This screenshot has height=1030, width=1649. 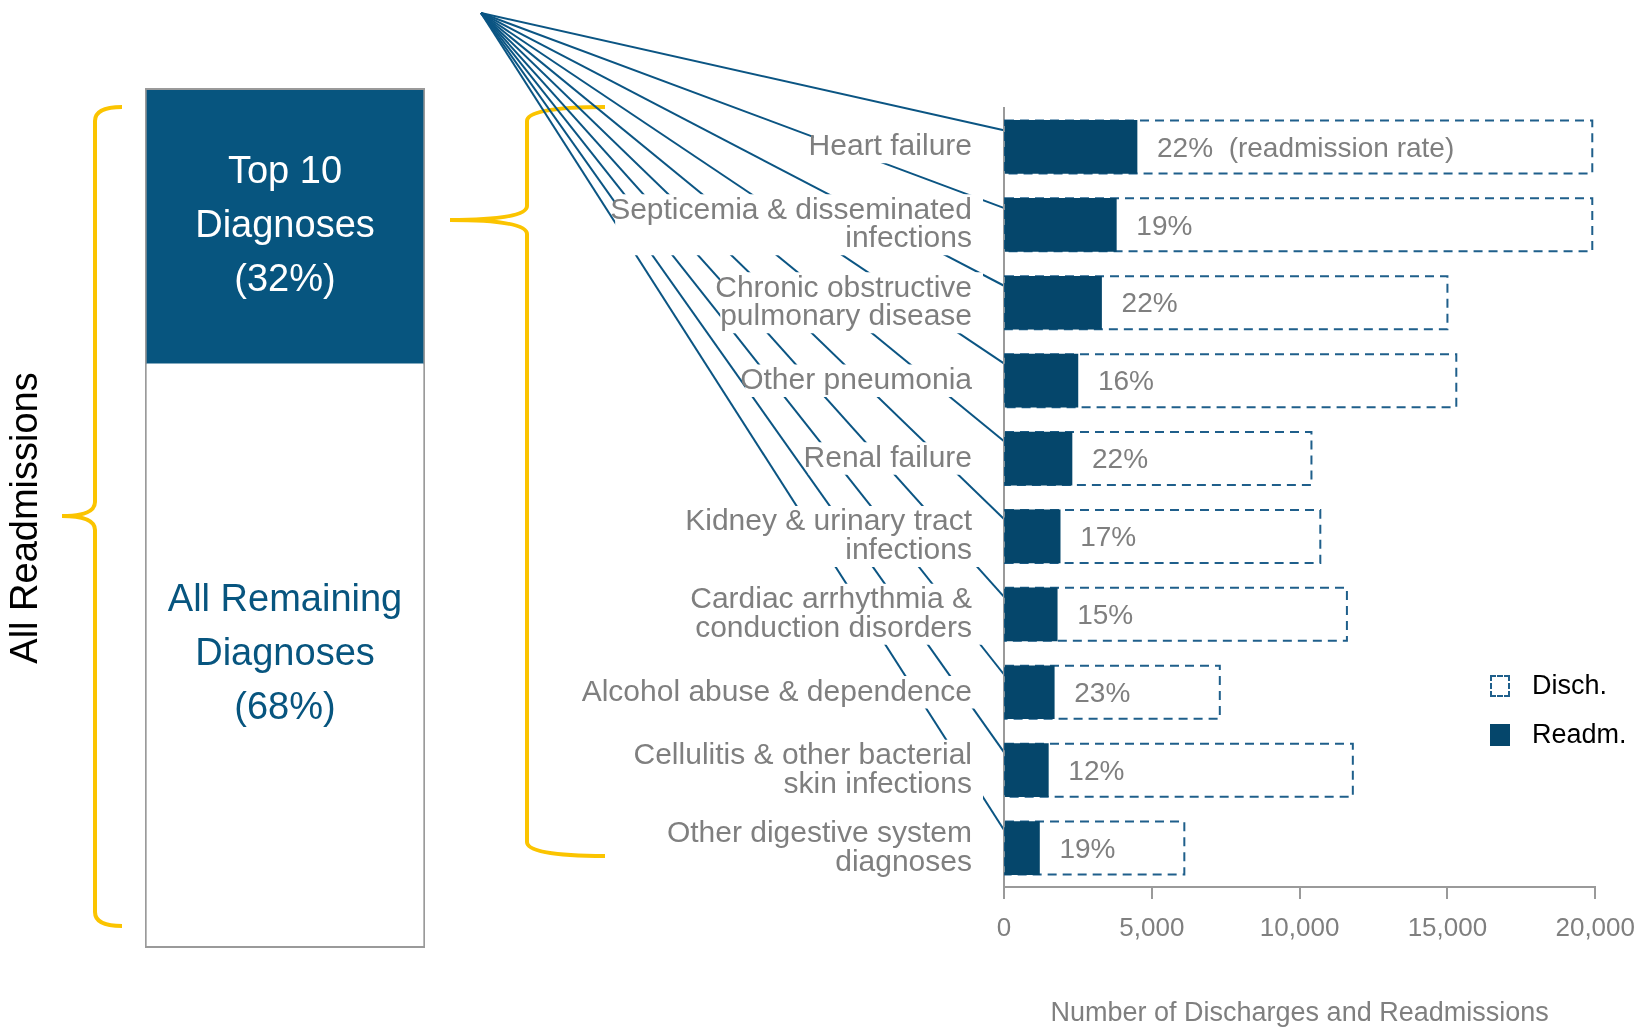 What do you see at coordinates (1152, 926) in the screenshot?
I see `x-tick-label: 5,000` at bounding box center [1152, 926].